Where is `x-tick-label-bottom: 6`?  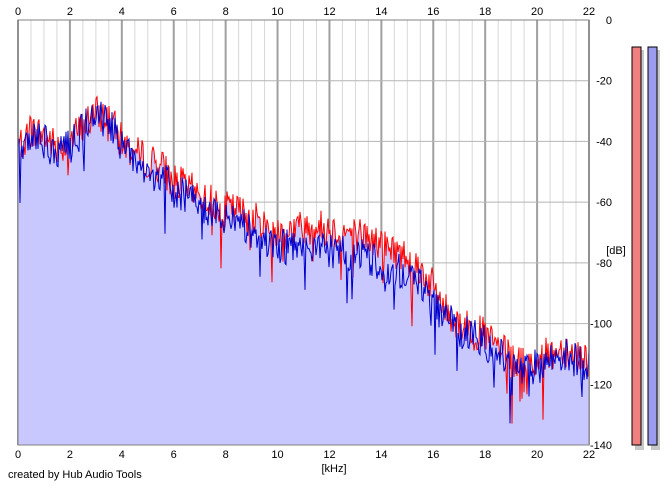
x-tick-label-bottom: 6 is located at coordinates (174, 455).